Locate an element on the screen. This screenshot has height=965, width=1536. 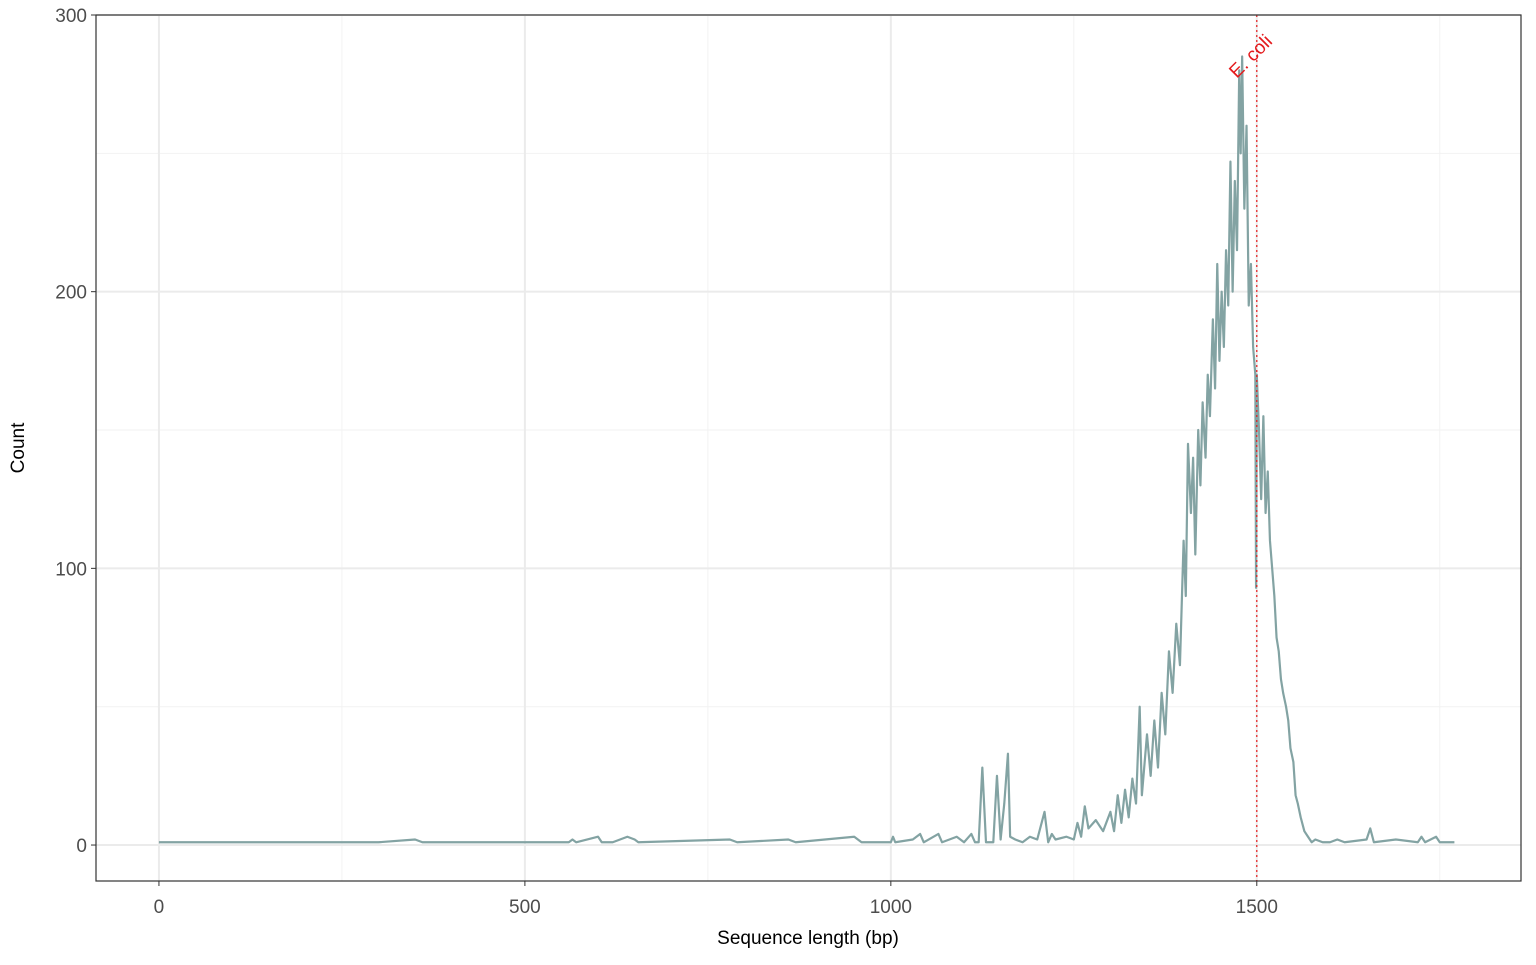
x-tick-label: 500 is located at coordinates (525, 907).